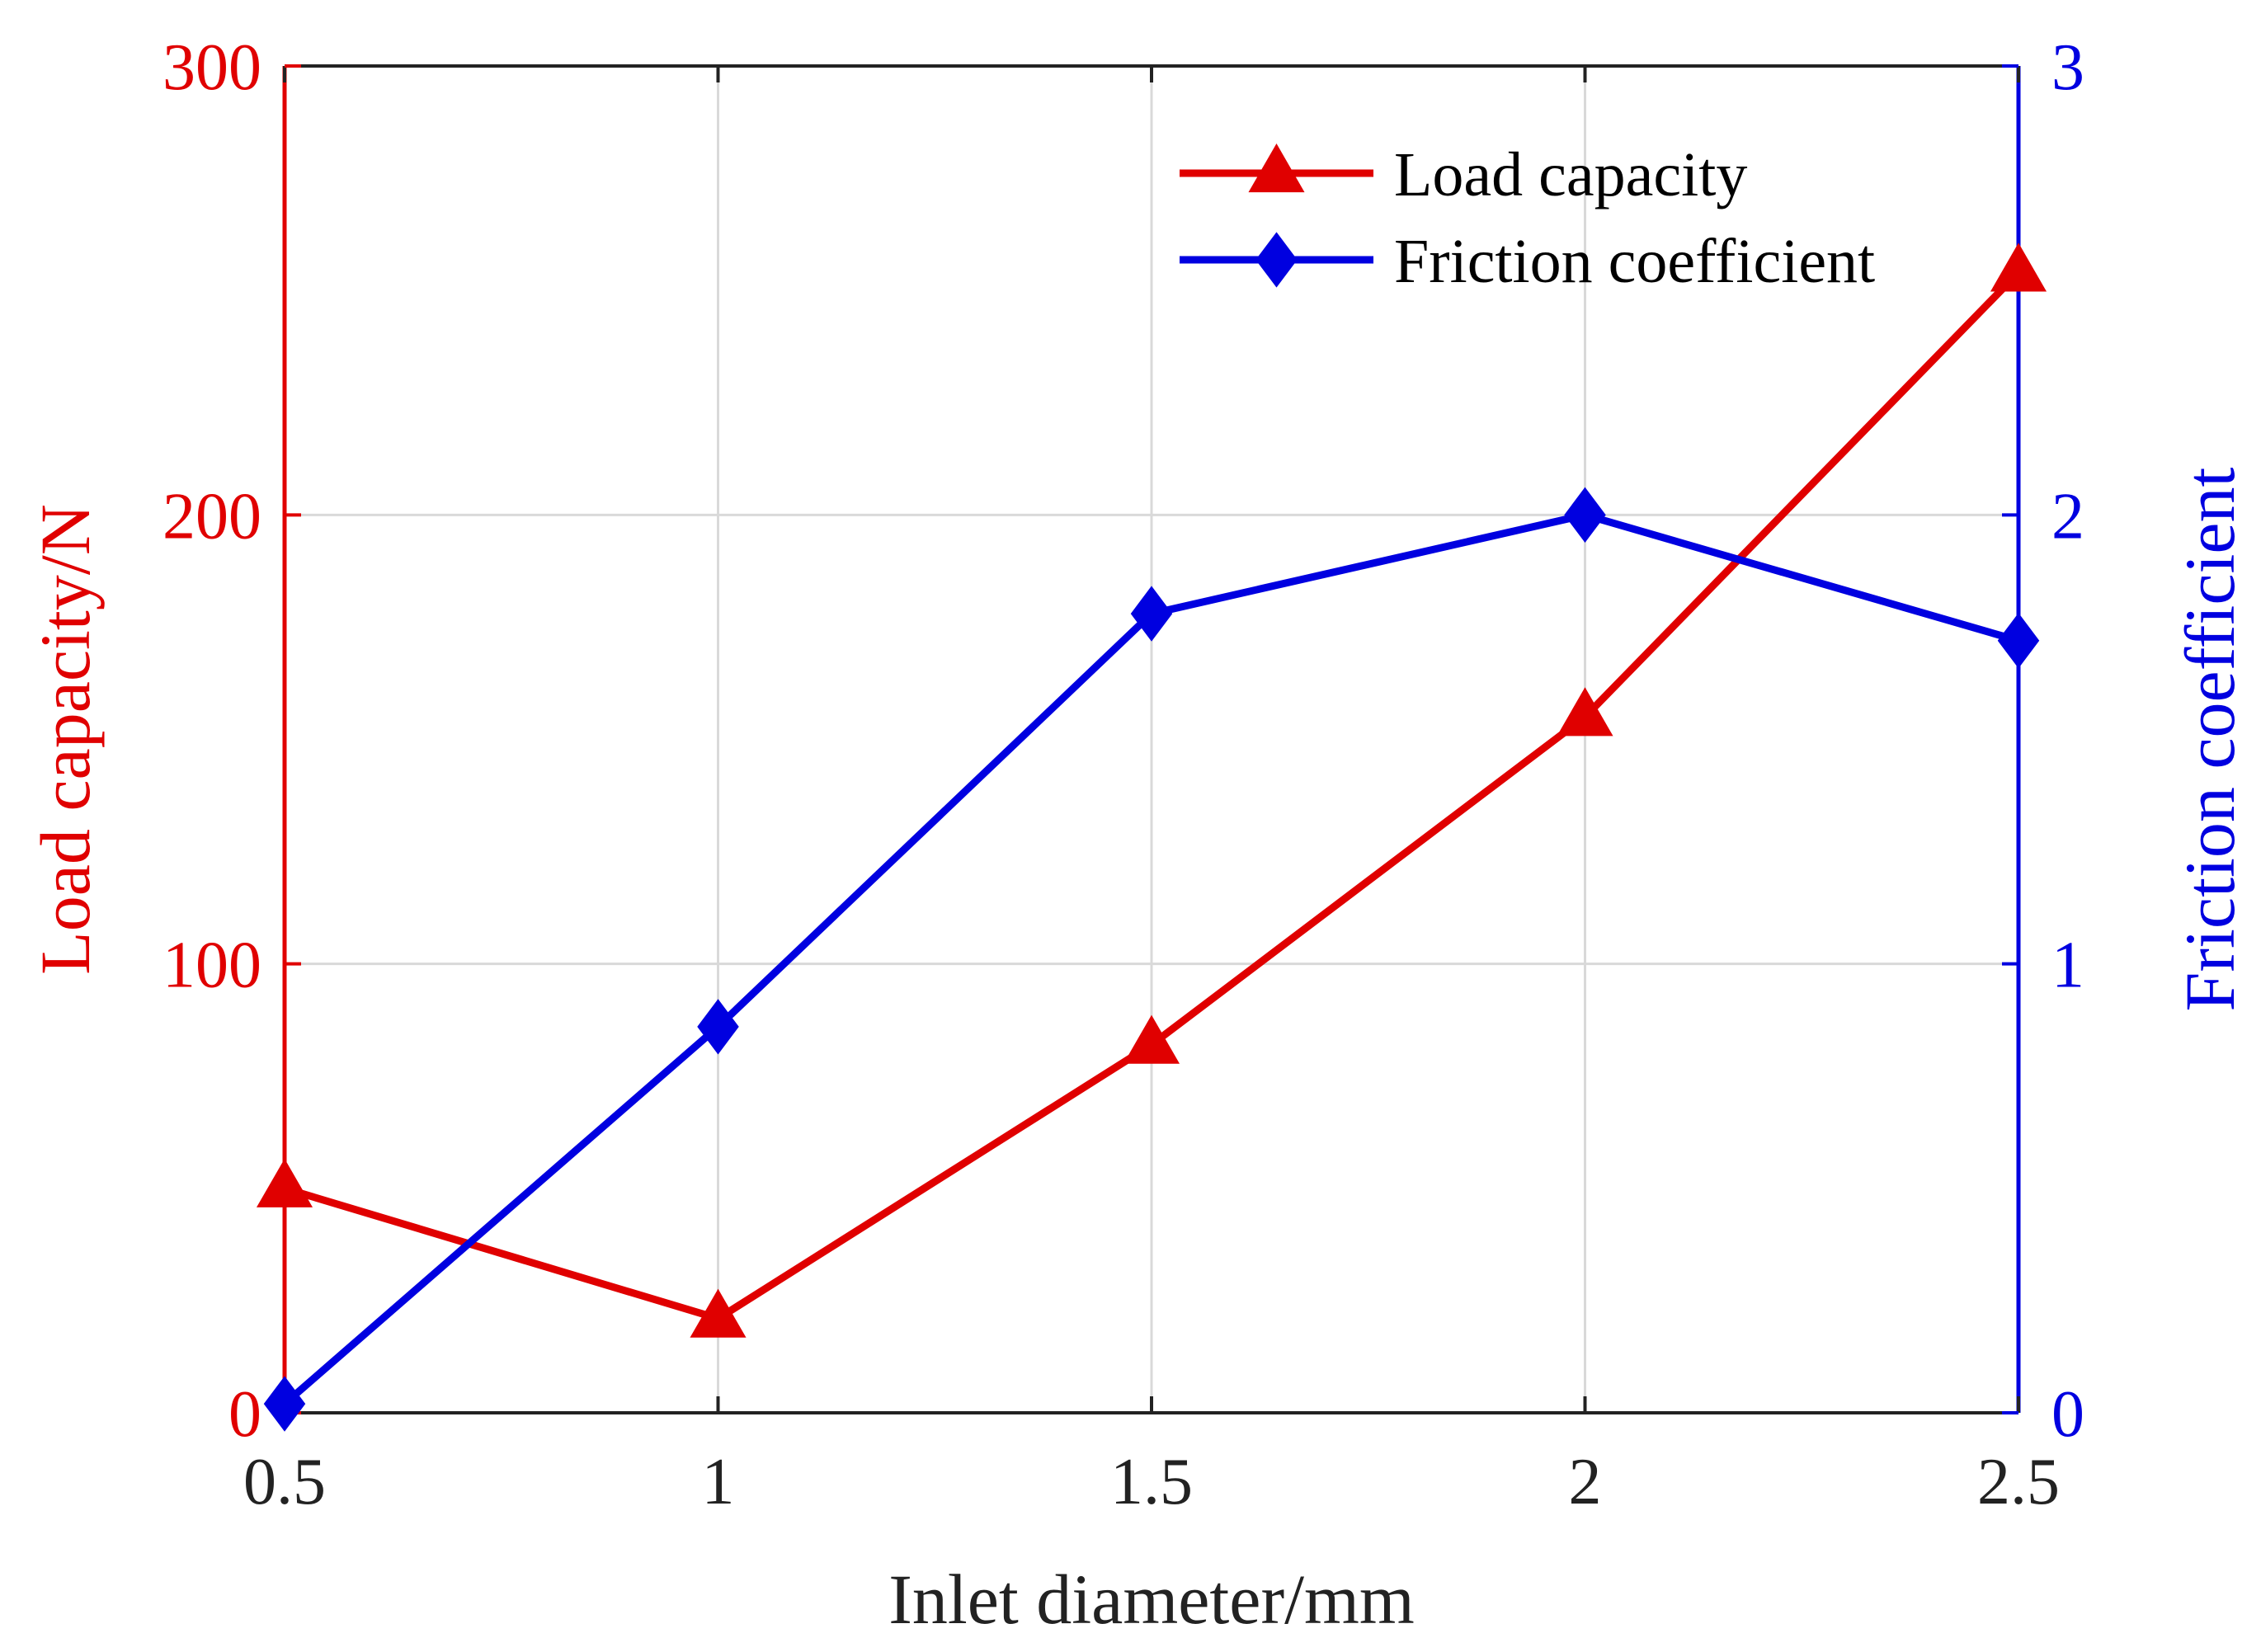  Describe the element at coordinates (2018, 1482) in the screenshot. I see `x-tick-label: 2.5` at that location.